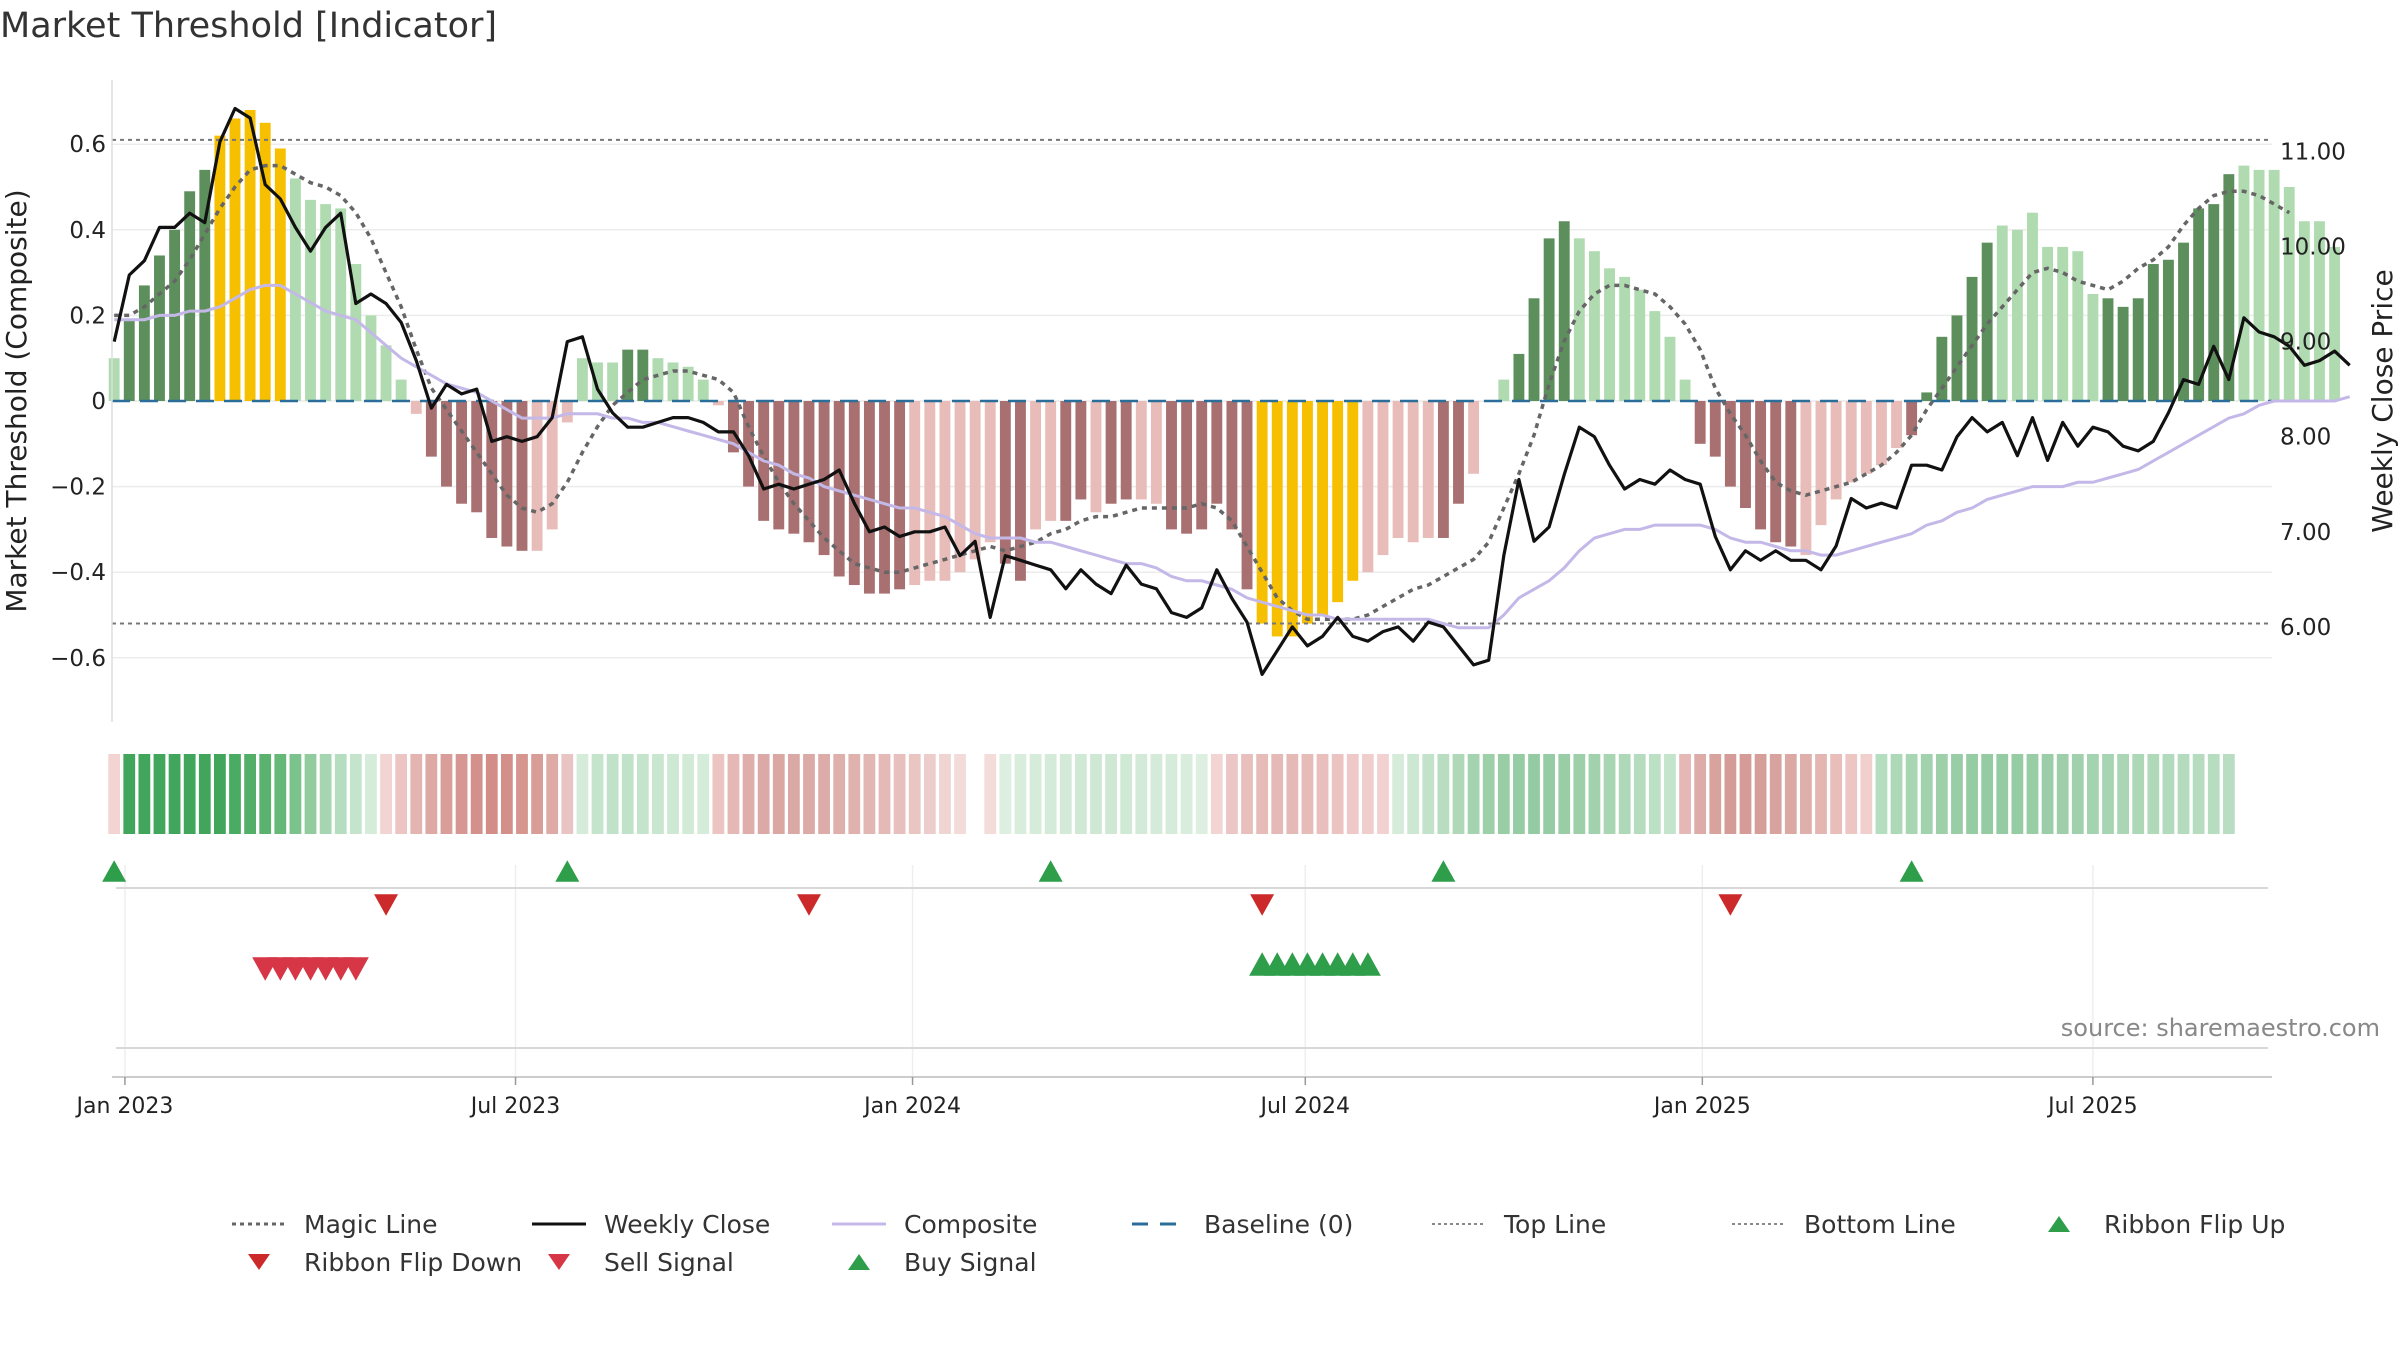 The image size is (2400, 1350). What do you see at coordinates (567, 871) in the screenshot?
I see `ribbon-flip-up-marker` at bounding box center [567, 871].